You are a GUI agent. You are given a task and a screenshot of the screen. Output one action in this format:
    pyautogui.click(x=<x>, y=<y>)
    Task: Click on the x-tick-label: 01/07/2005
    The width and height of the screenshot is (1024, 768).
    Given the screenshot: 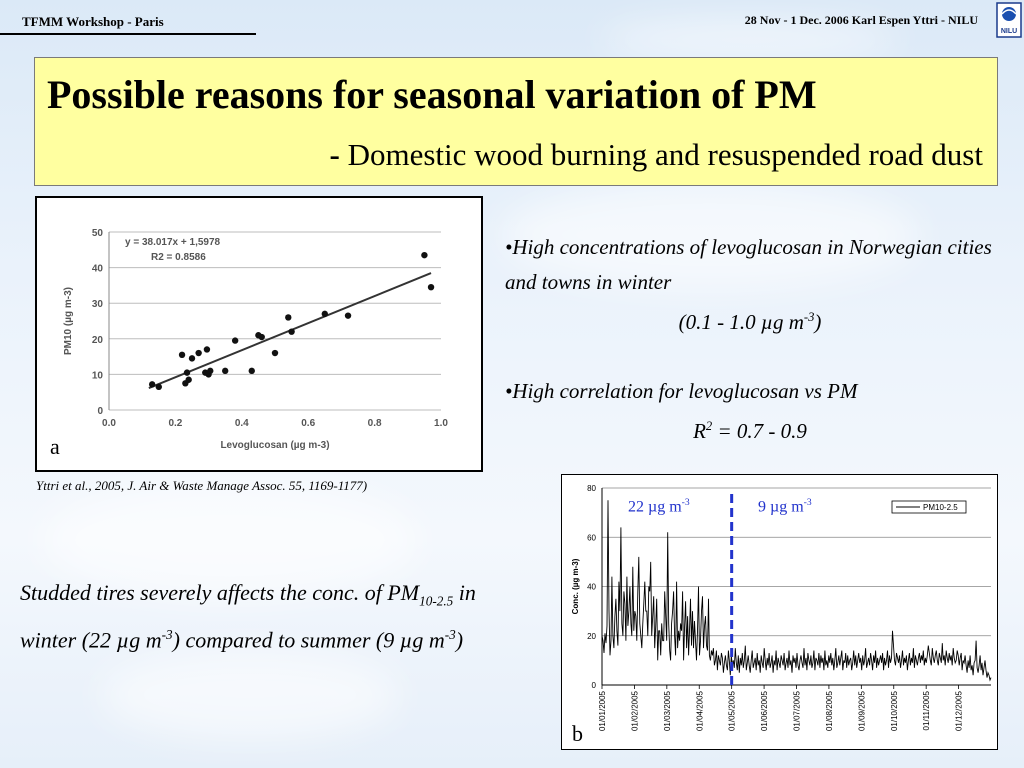 What is the action you would take?
    pyautogui.click(x=797, y=710)
    